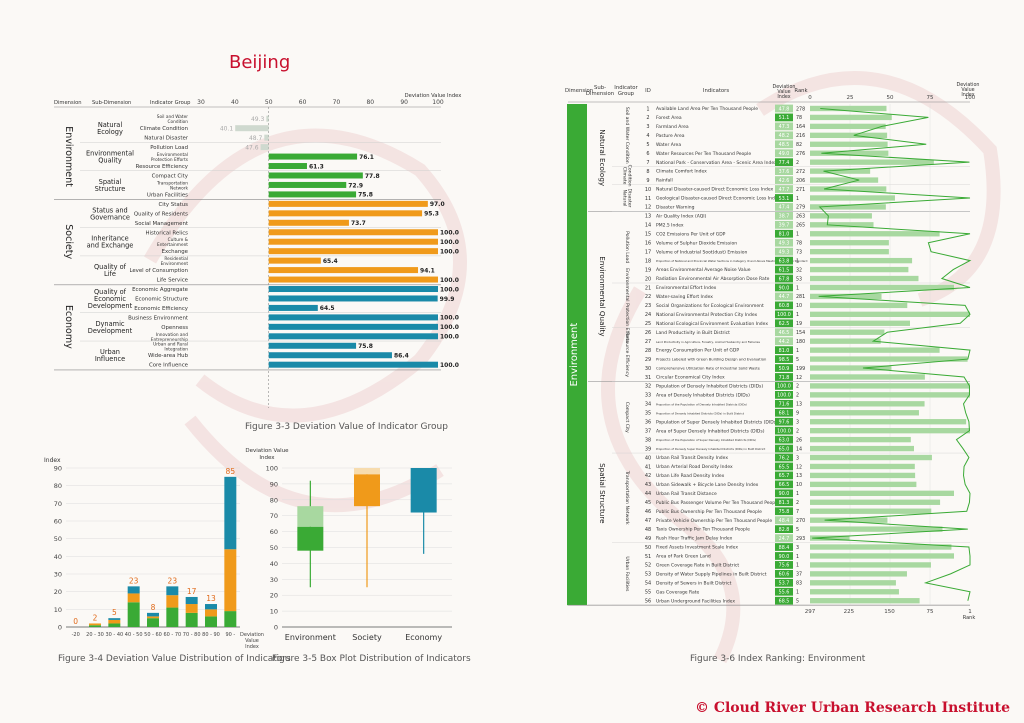  Describe the element at coordinates (274, 484) in the screenshot. I see `y-tick-label: 90` at that location.